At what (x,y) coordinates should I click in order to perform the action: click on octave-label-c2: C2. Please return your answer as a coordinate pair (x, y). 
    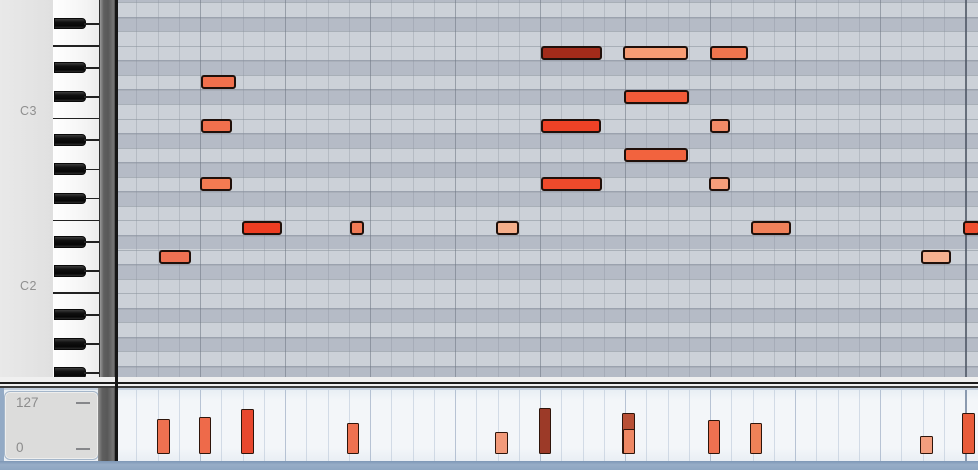
    Looking at the image, I should click on (28, 285).